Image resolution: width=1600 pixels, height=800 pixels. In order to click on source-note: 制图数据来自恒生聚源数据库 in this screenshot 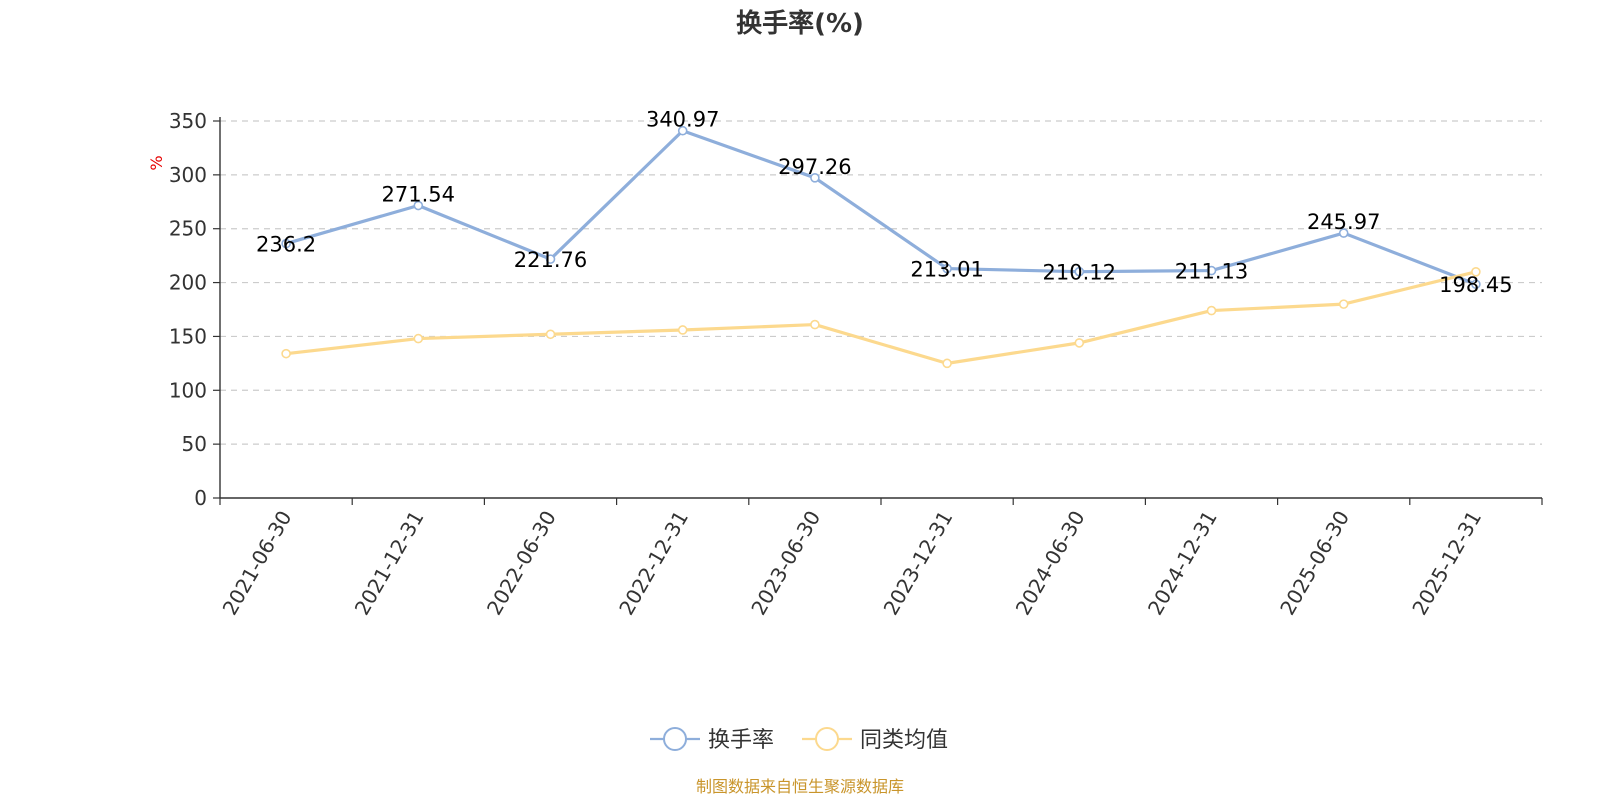, I will do `click(800, 786)`.